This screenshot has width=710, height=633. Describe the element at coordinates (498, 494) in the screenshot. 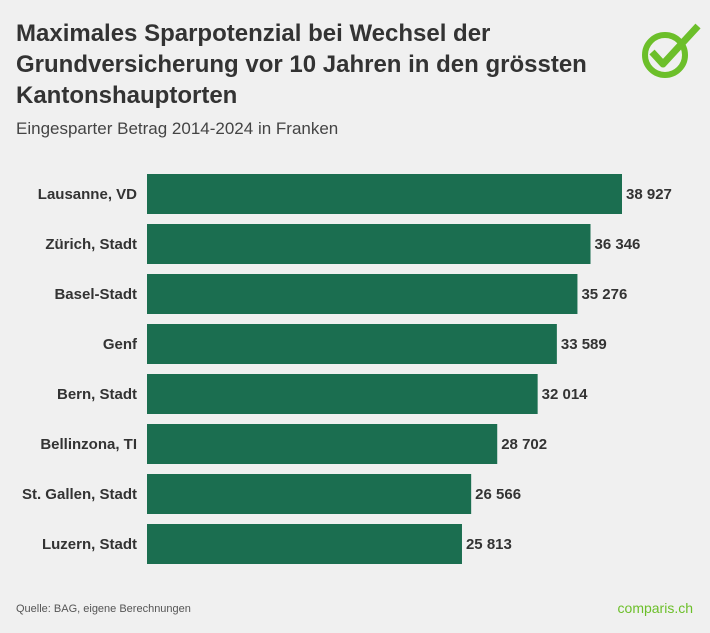

I see `value-label: 26 566` at that location.